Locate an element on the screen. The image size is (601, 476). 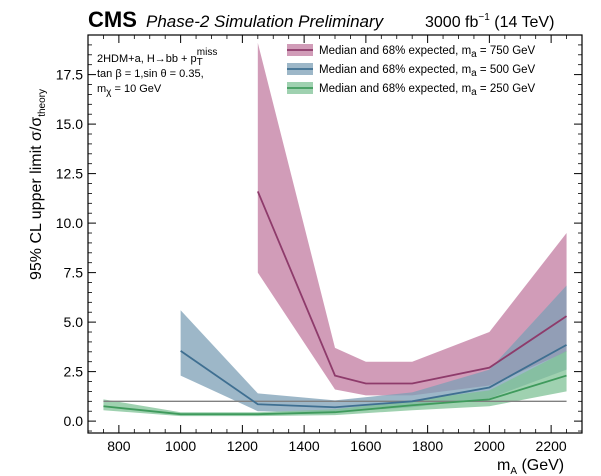
legend-label-ma-750: Median and 68% expected, ma = 750 GeV is located at coordinates (427, 52).